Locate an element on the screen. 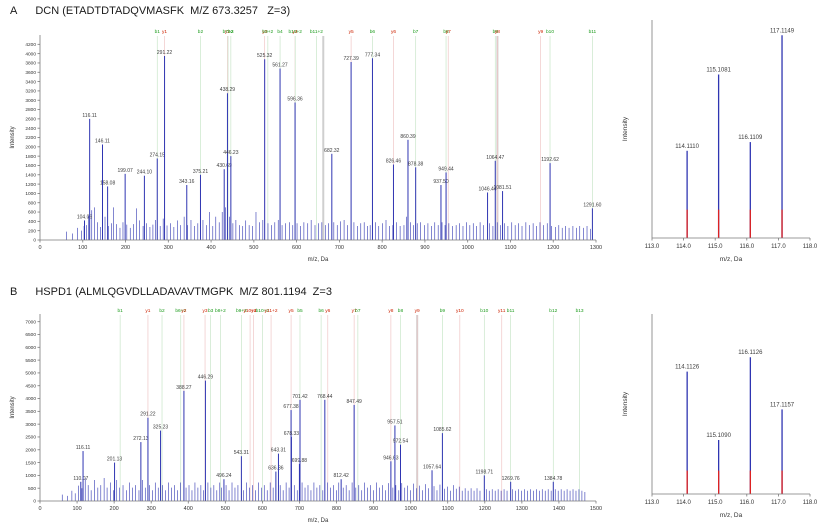  x-tick-label: 1000 is located at coordinates (411, 509).